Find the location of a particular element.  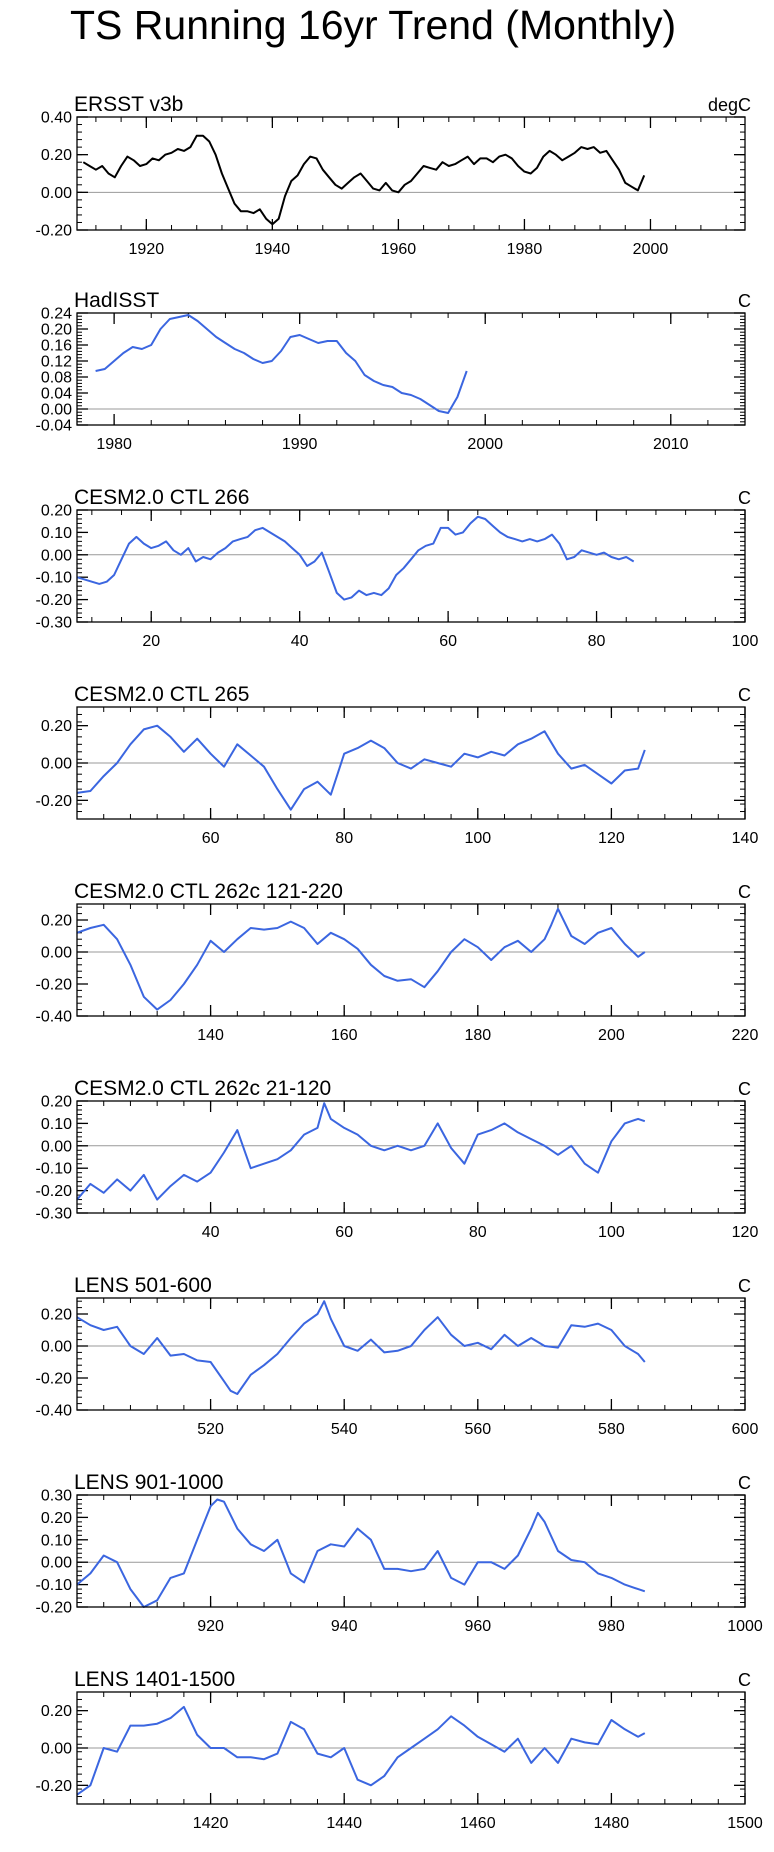

x-tick-label: 1920 is located at coordinates (147, 249).